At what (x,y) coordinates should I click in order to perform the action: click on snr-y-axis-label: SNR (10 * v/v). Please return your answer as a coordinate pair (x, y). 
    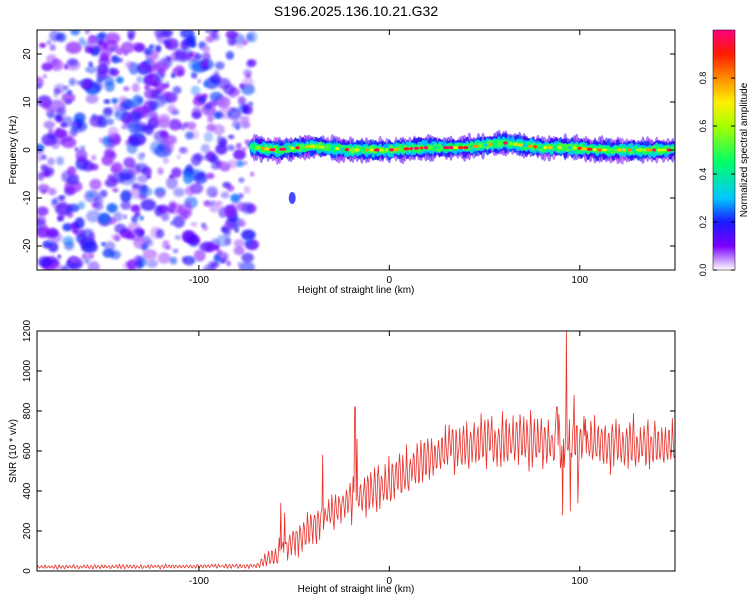
    Looking at the image, I should click on (13, 451).